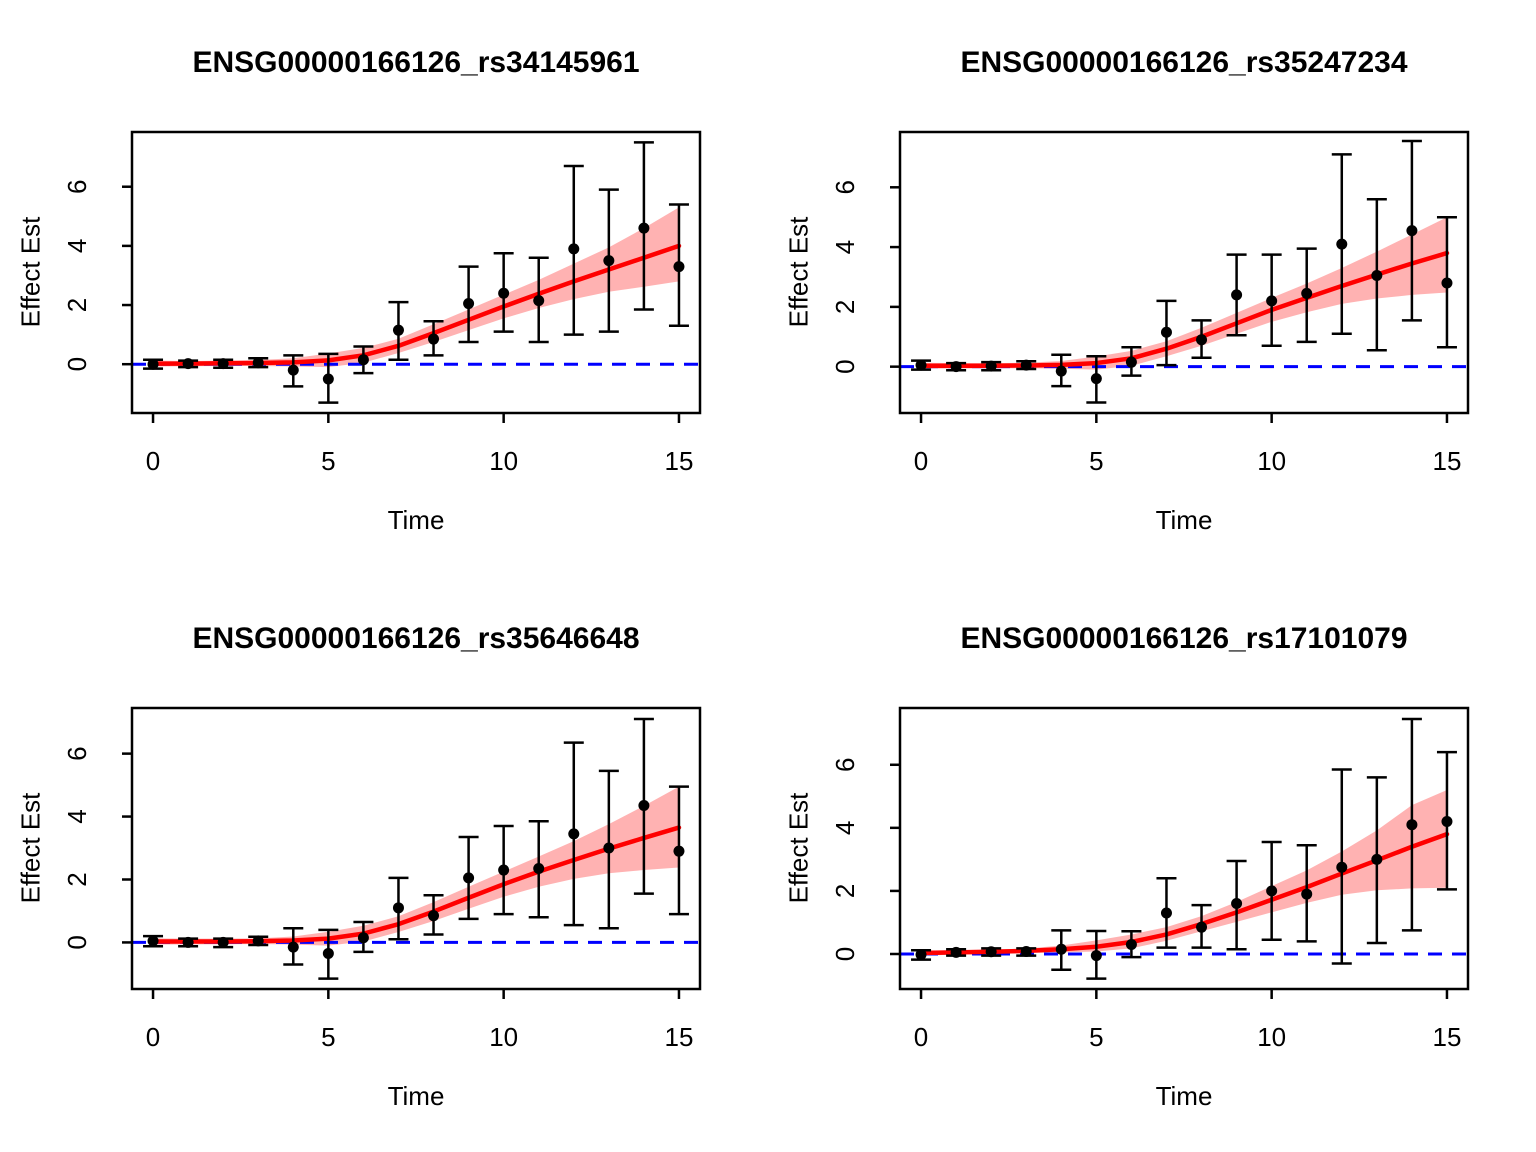  What do you see at coordinates (416, 638) in the screenshot?
I see `chart-title: ENSG00000166126_rs35646648` at bounding box center [416, 638].